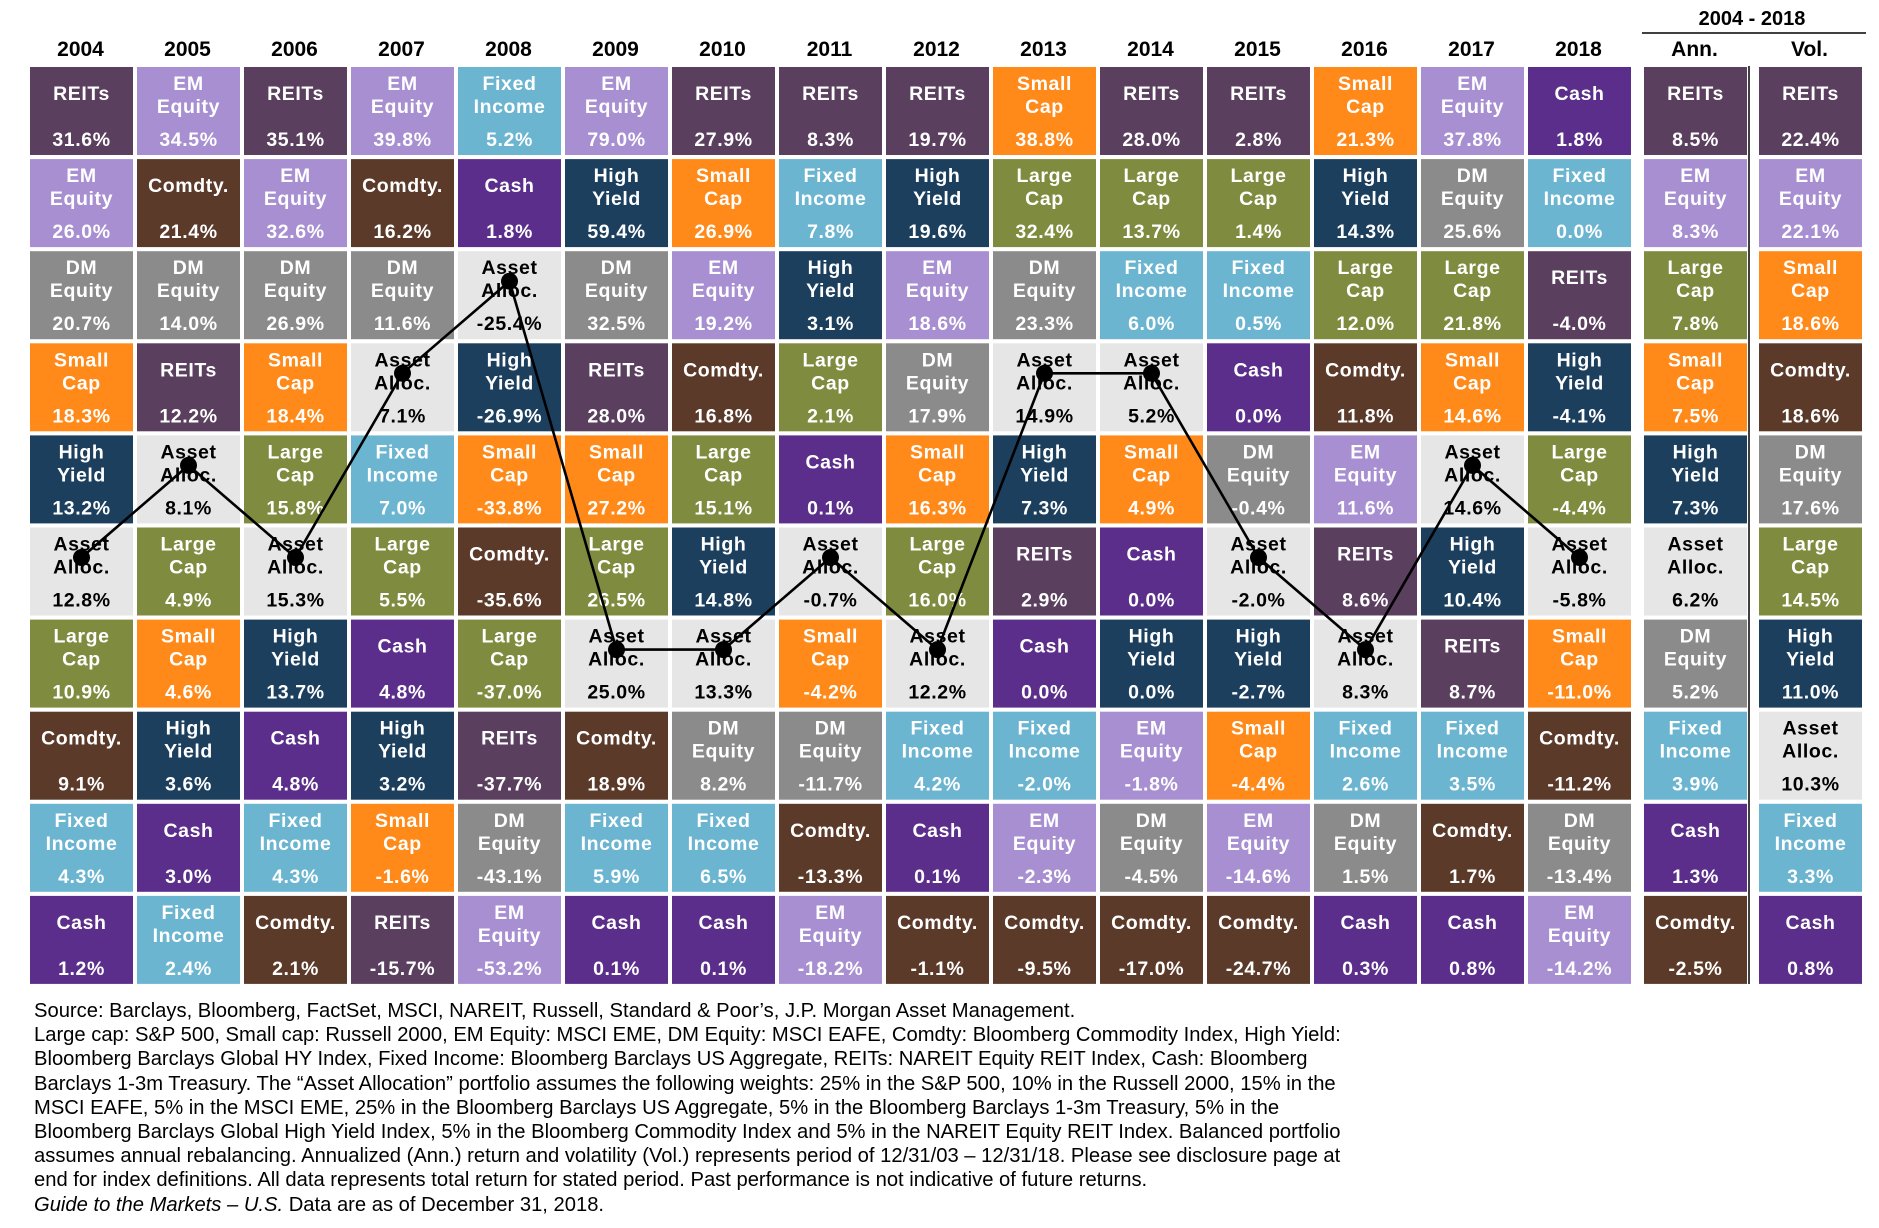  I want to click on cell-value: 14.5%, so click(1810, 601).